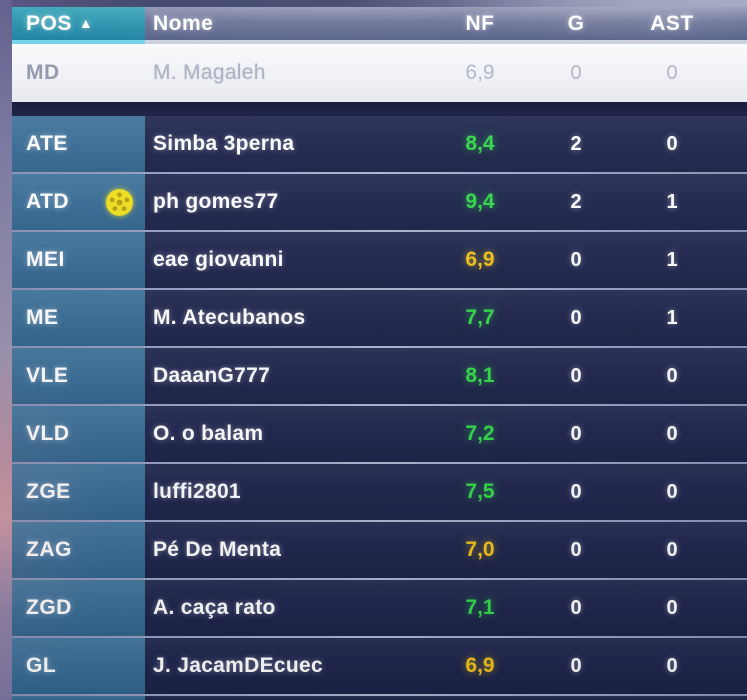  Describe the element at coordinates (379, 42) in the screenshot. I see `header-underline` at that location.